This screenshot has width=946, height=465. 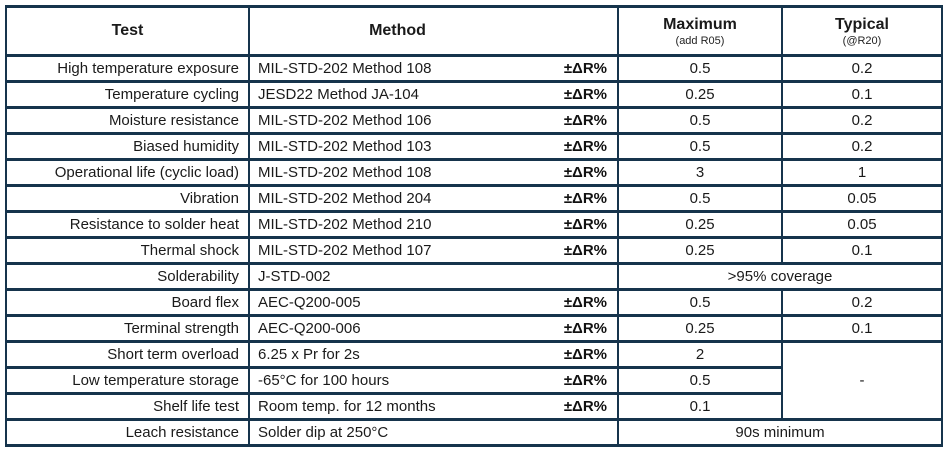 I want to click on typical-header-sublabel: (@R20), so click(x=862, y=40).